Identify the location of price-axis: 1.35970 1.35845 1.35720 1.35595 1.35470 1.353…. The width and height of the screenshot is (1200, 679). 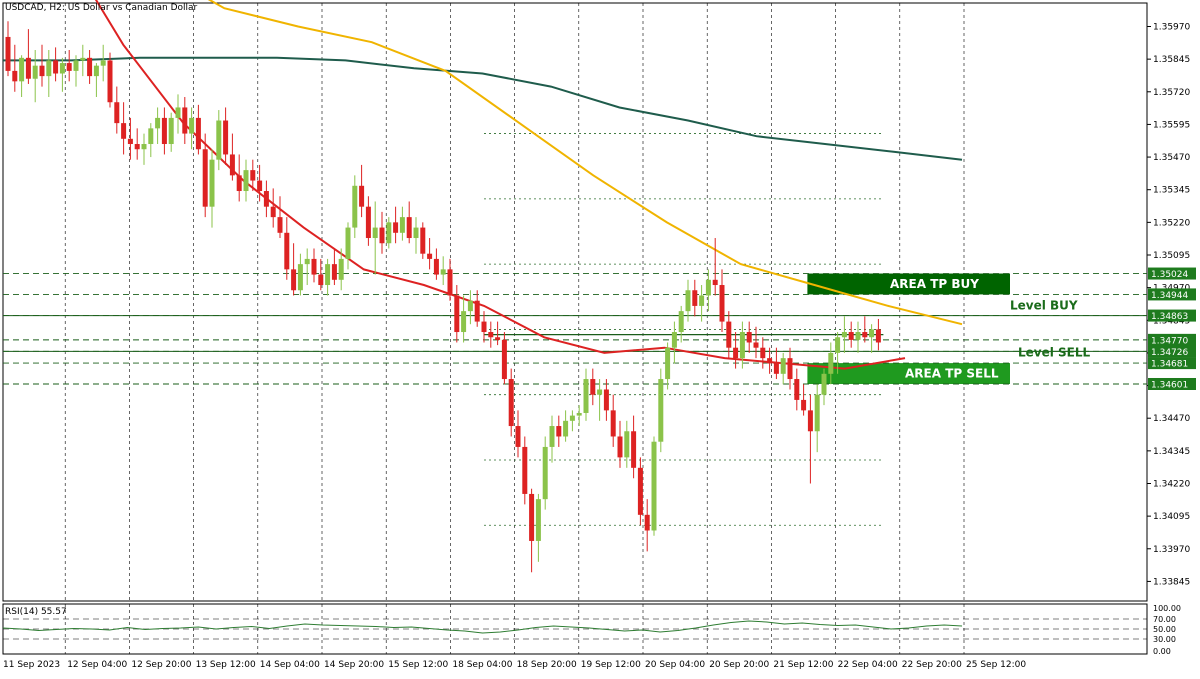
(1171, 305).